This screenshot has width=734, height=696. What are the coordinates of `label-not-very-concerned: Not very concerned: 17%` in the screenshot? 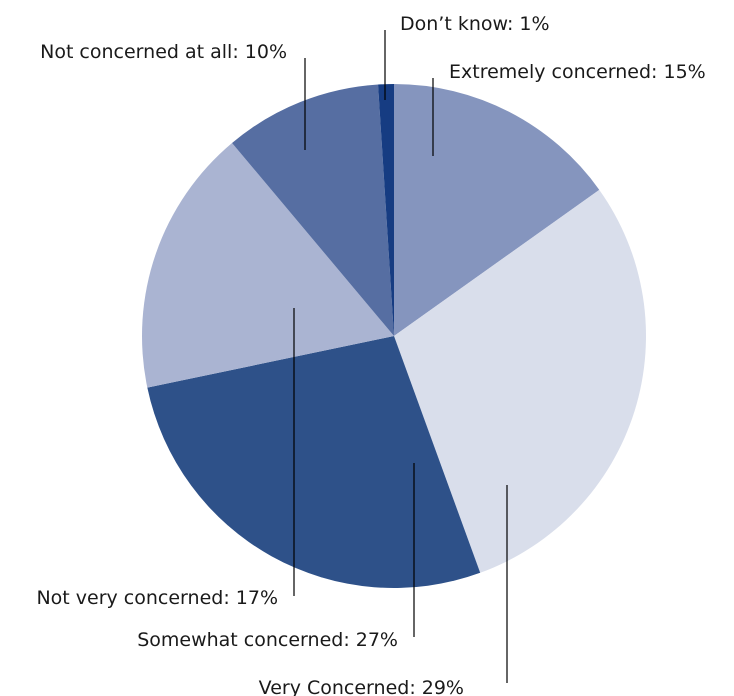 It's located at (157, 598).